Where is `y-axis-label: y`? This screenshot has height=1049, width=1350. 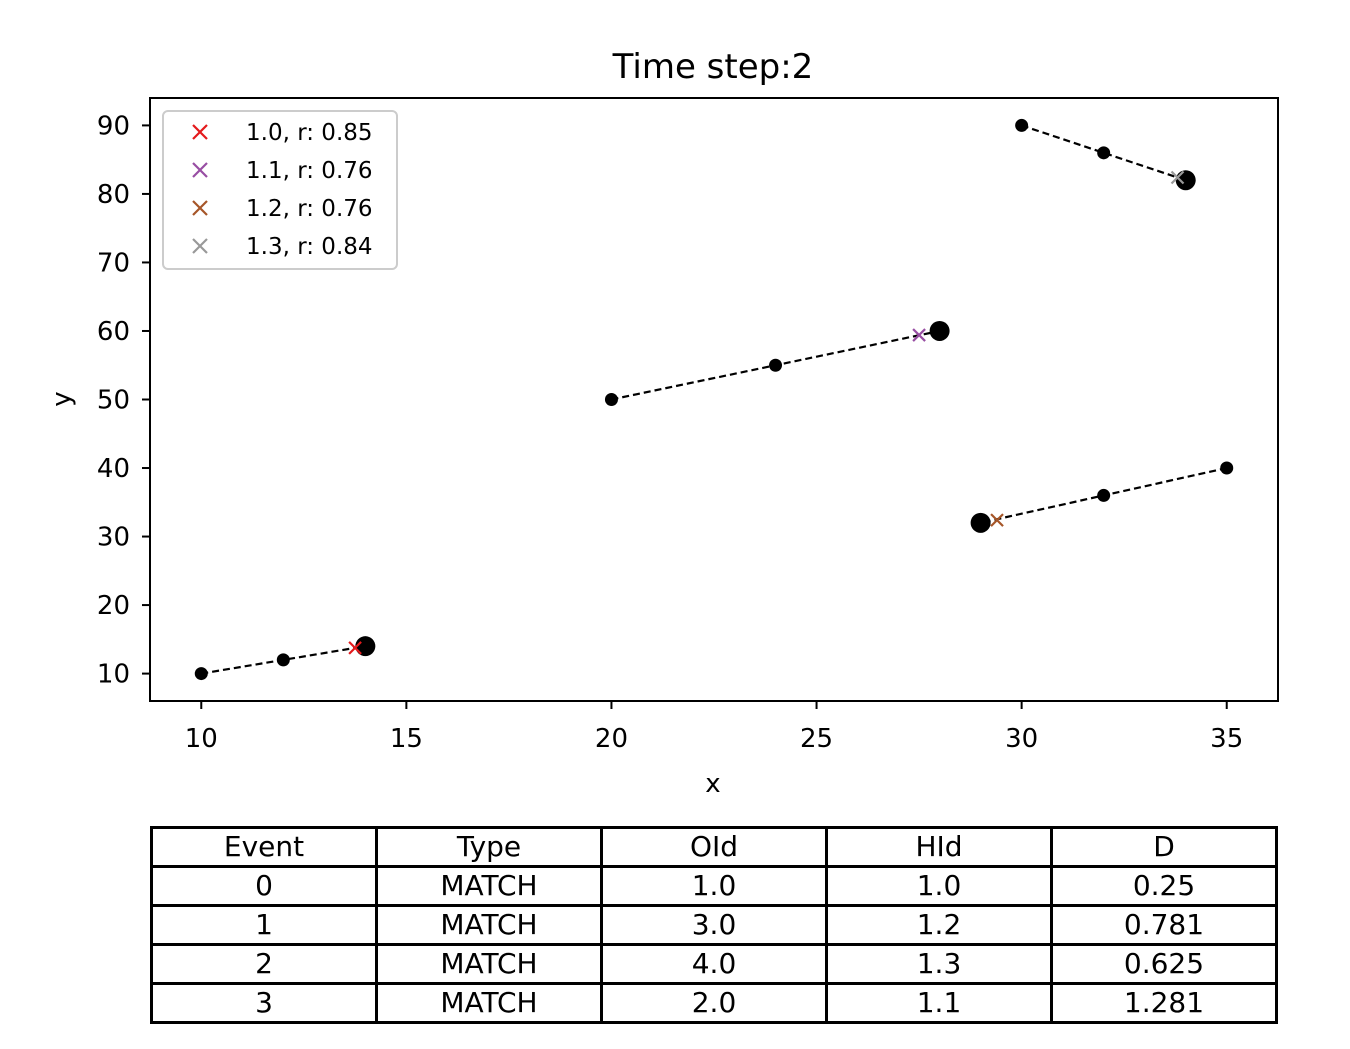
y-axis-label: y is located at coordinates (62, 398).